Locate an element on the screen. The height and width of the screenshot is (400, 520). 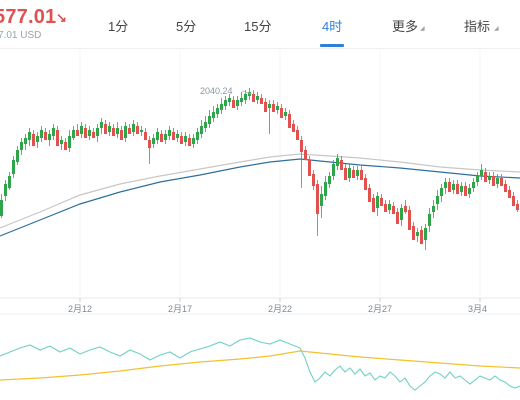
x-tick-label: 3月4 is located at coordinates (477, 309).